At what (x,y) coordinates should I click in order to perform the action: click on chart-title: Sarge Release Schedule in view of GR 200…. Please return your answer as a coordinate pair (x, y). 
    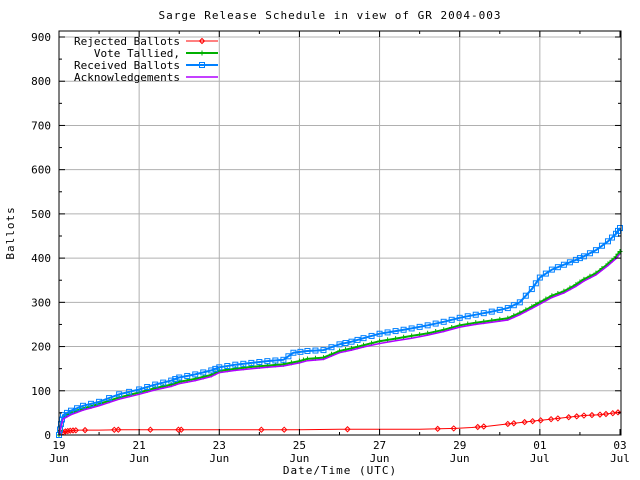
    Looking at the image, I should click on (329, 15).